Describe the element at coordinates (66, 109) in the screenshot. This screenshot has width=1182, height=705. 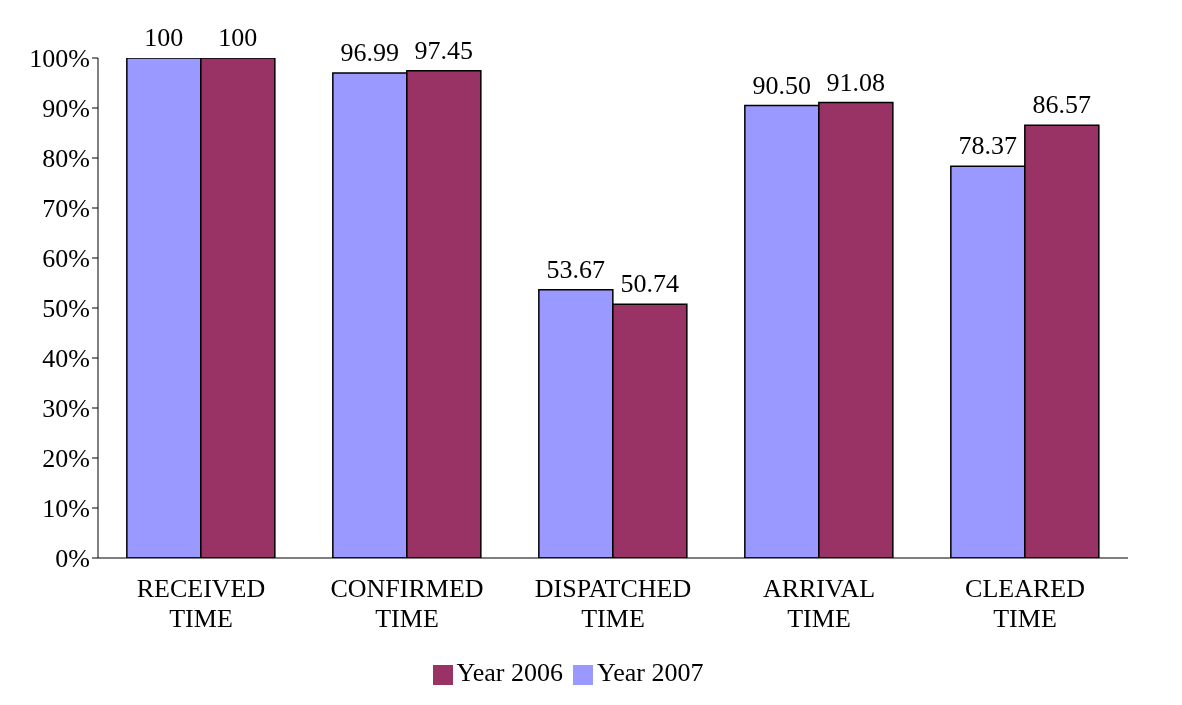
I see `y-tick-label: 90%` at that location.